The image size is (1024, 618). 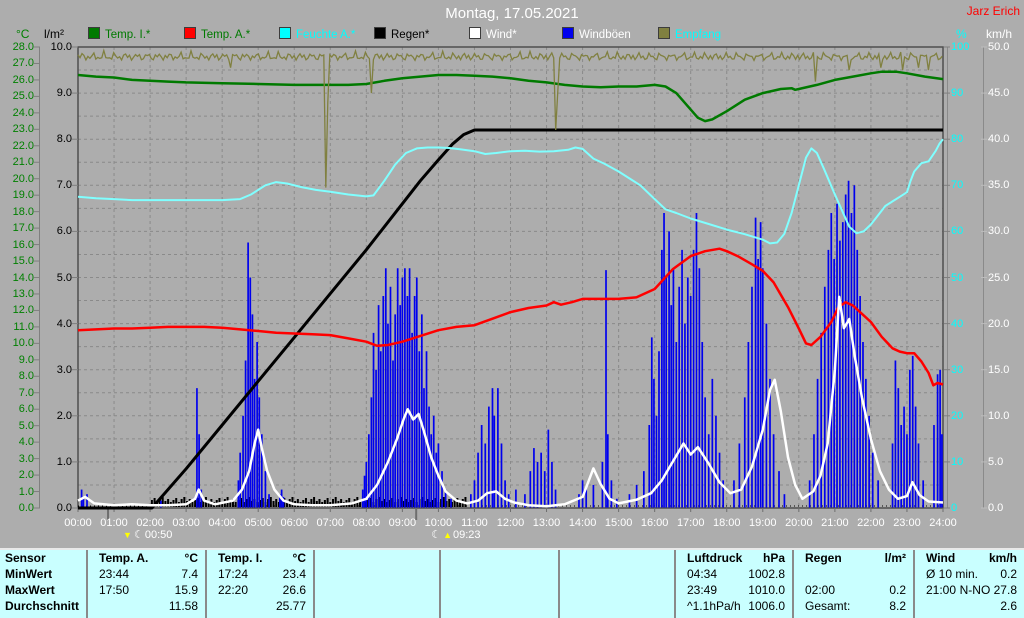 I want to click on axis-tick-label: 90, so click(x=957, y=93).